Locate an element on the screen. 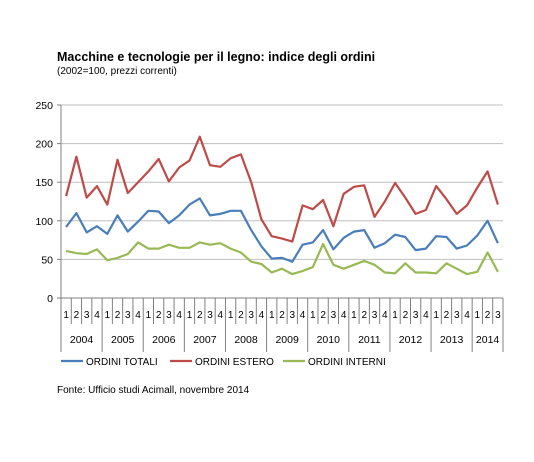 The image size is (534, 462). chart-subtitle: (2002=100, prezzi correnti) is located at coordinates (117, 71).